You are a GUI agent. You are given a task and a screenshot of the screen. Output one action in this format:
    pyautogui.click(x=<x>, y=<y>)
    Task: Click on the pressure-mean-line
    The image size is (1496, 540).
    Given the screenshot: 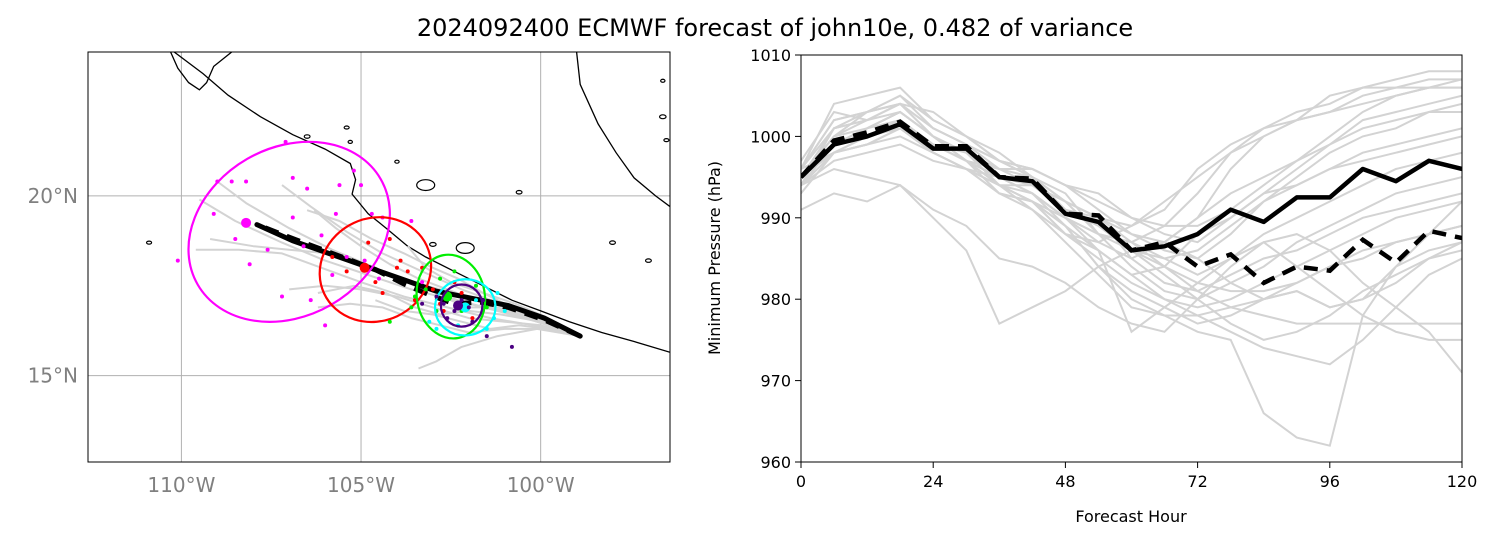 What is the action you would take?
    pyautogui.click(x=1131, y=187)
    